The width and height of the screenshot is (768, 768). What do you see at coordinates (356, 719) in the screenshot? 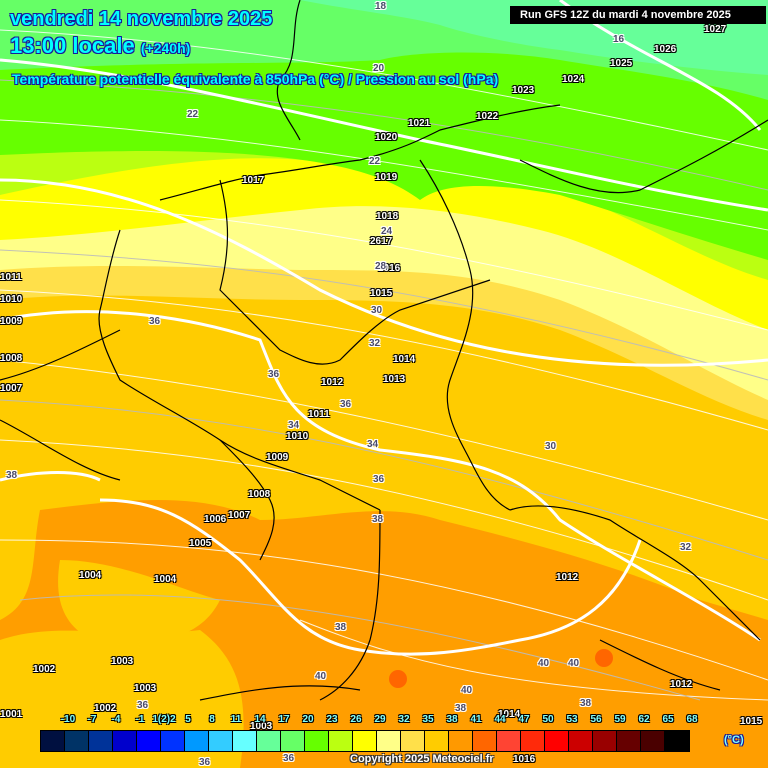
I see `legend-tick: 26` at bounding box center [356, 719].